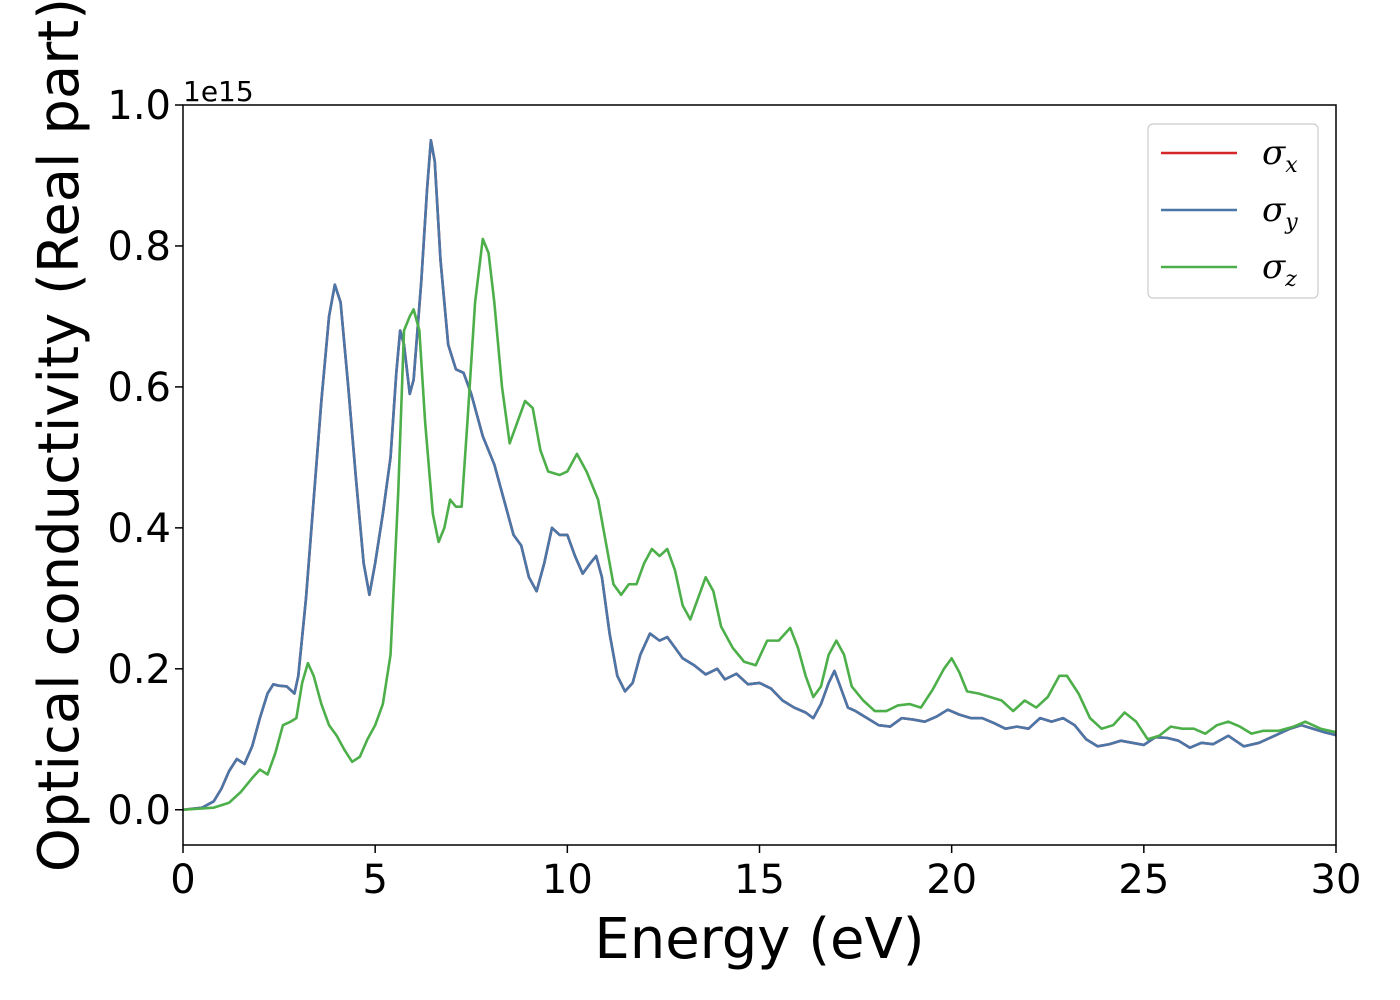 Image resolution: width=1400 pixels, height=1000 pixels. Describe the element at coordinates (139, 388) in the screenshot. I see `y-tick-label: 0.6` at that location.